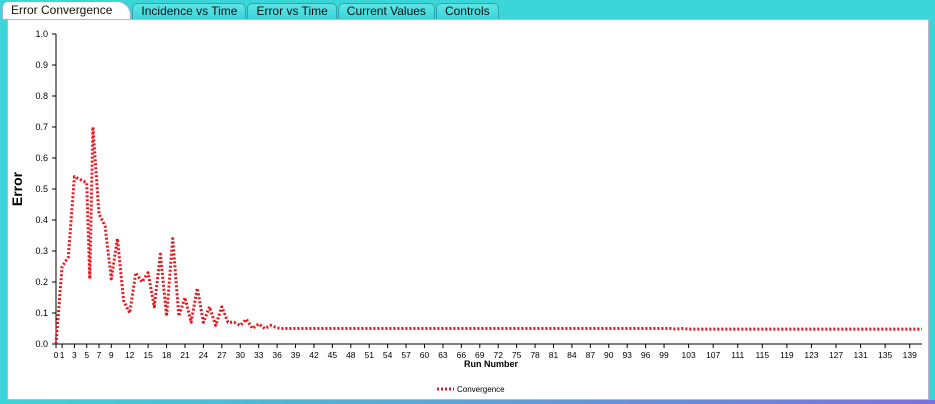 This screenshot has width=935, height=404. I want to click on x-tick-label: 66, so click(462, 355).